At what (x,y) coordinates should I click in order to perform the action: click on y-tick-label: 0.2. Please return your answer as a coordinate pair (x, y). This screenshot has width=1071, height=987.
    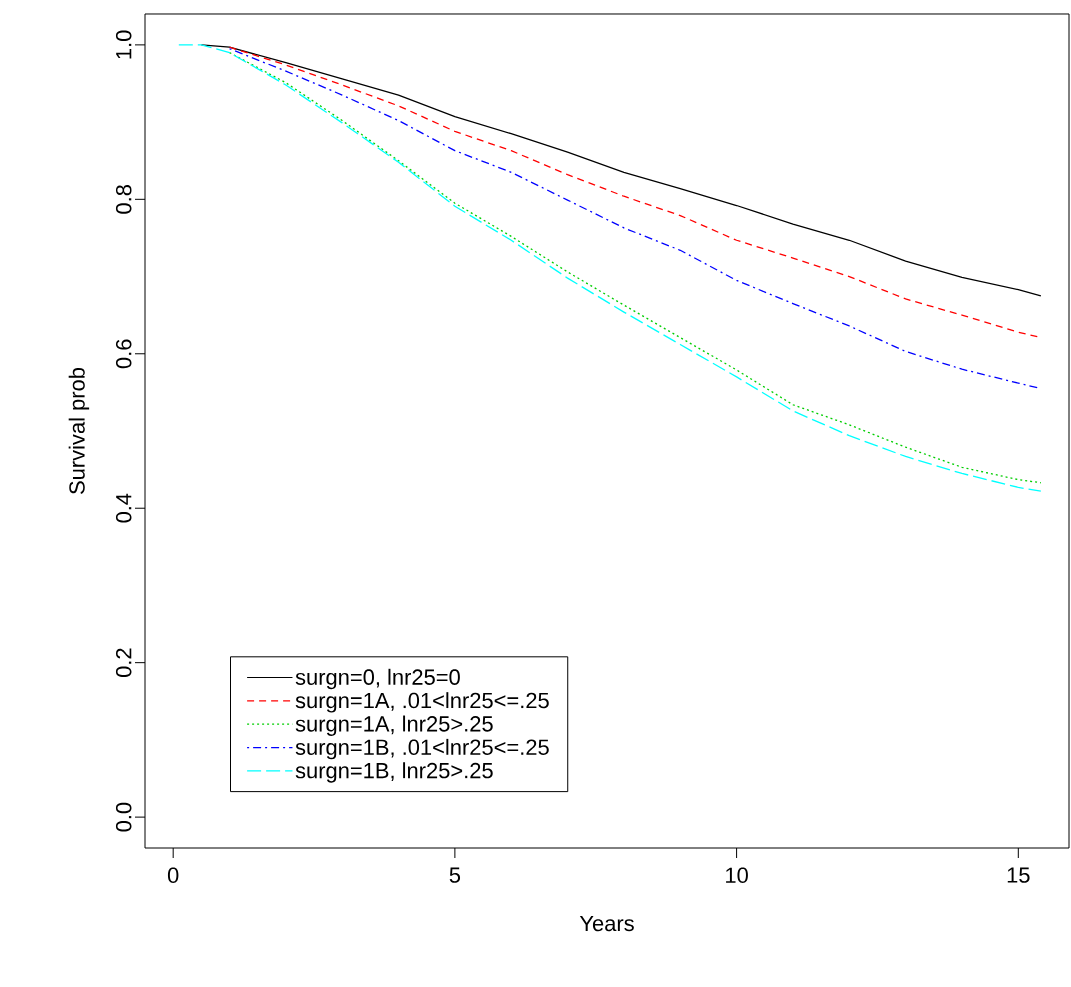
    Looking at the image, I should click on (123, 663).